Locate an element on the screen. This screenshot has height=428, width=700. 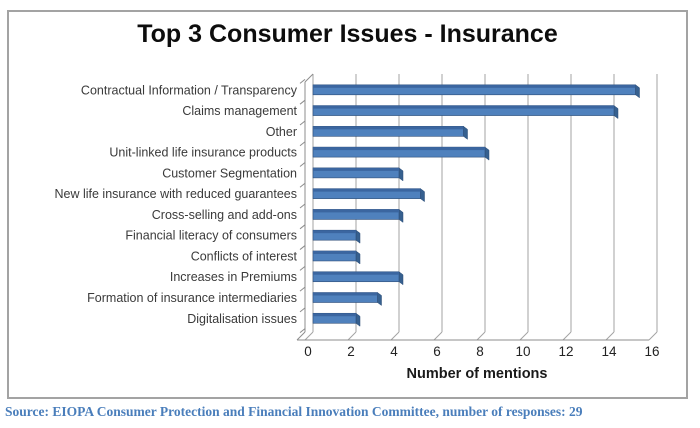
x-tick-14: 14 is located at coordinates (609, 351).